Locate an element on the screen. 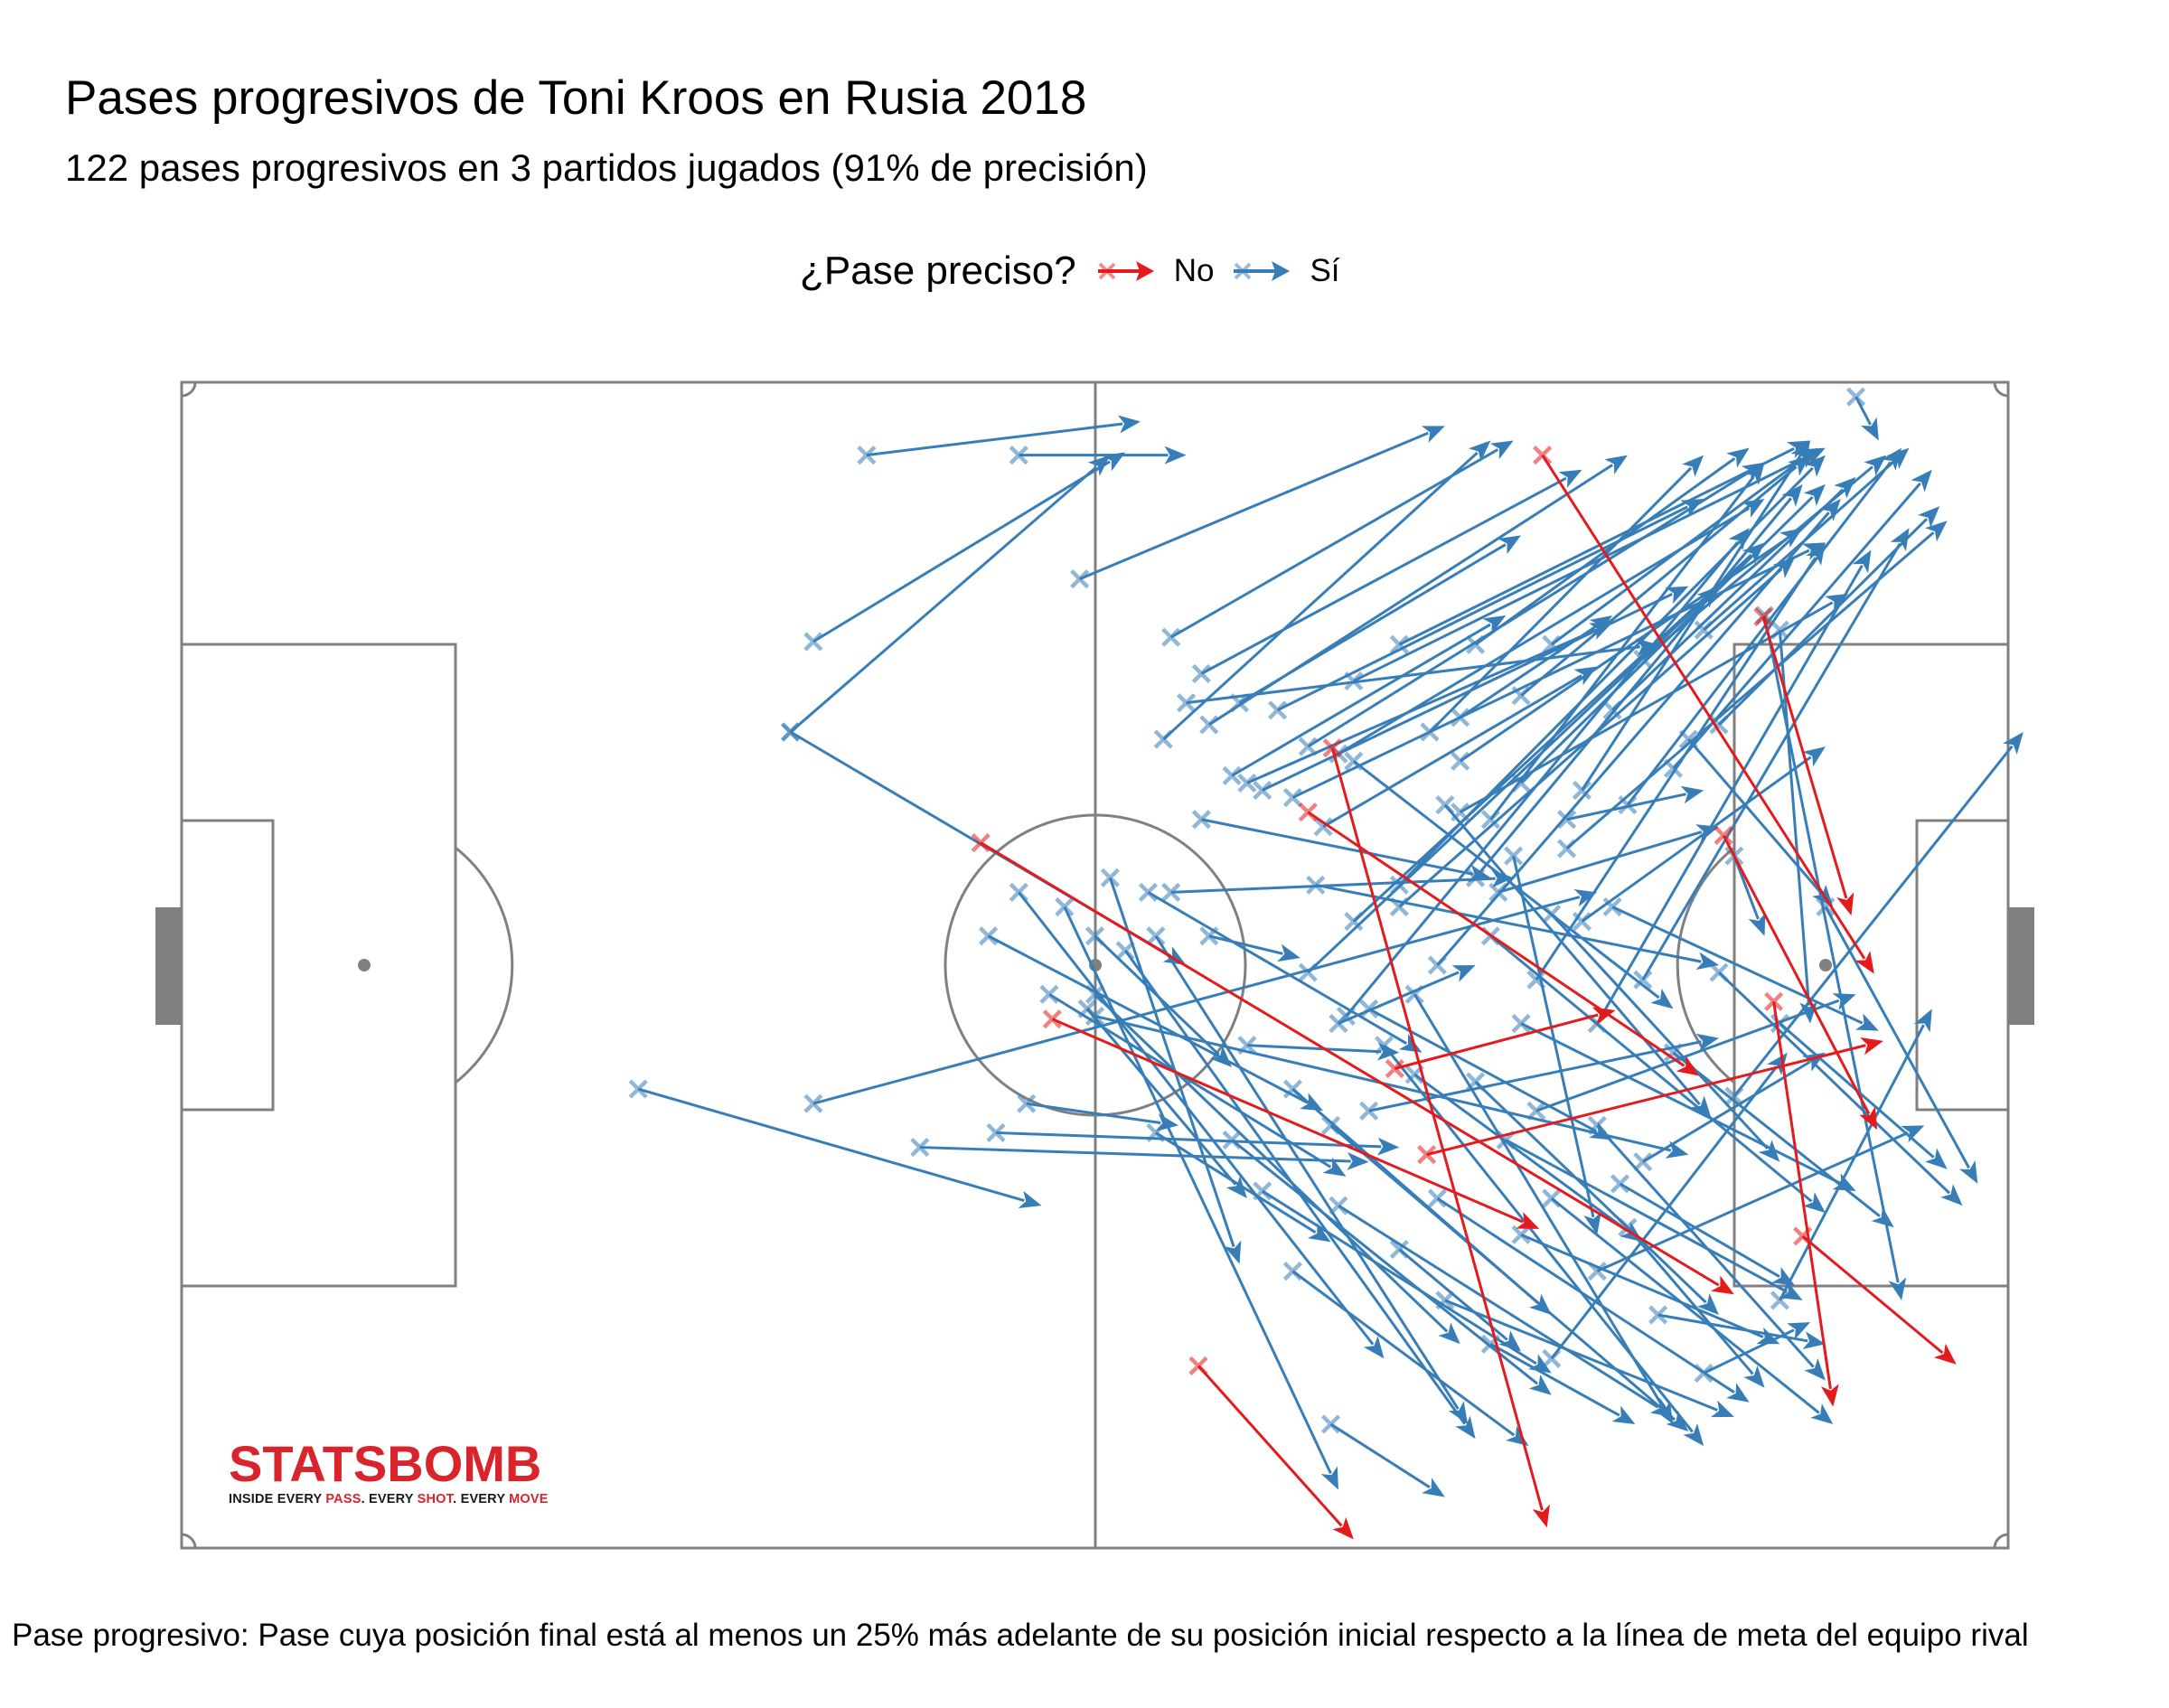 The image size is (2169, 1708). corner-arc-tr is located at coordinates (2001, 389).